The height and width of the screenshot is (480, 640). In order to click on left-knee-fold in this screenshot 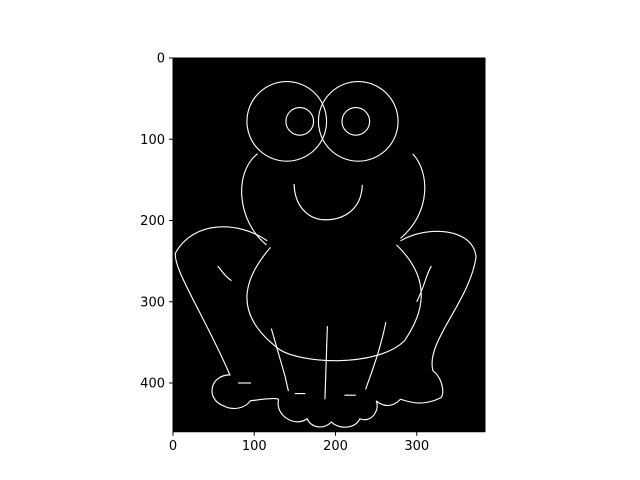, I will do `click(224, 273)`.